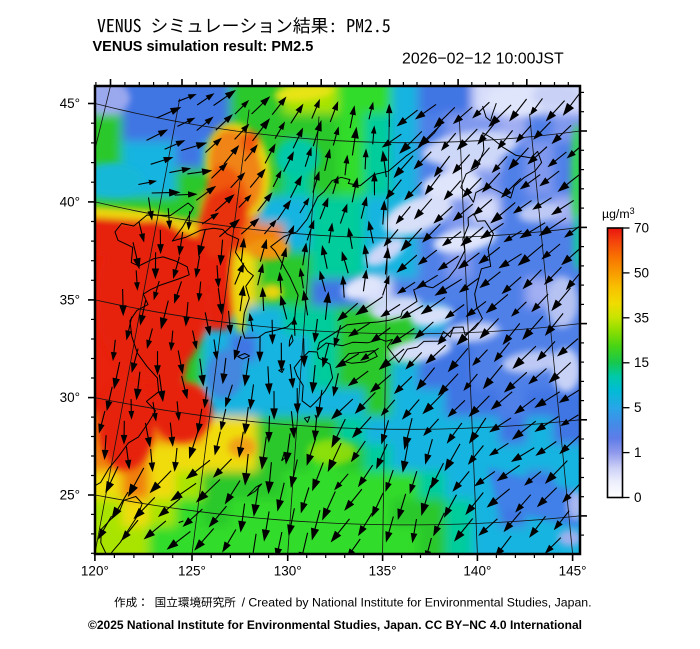  I want to click on svg-text: 125°, so click(192, 571).